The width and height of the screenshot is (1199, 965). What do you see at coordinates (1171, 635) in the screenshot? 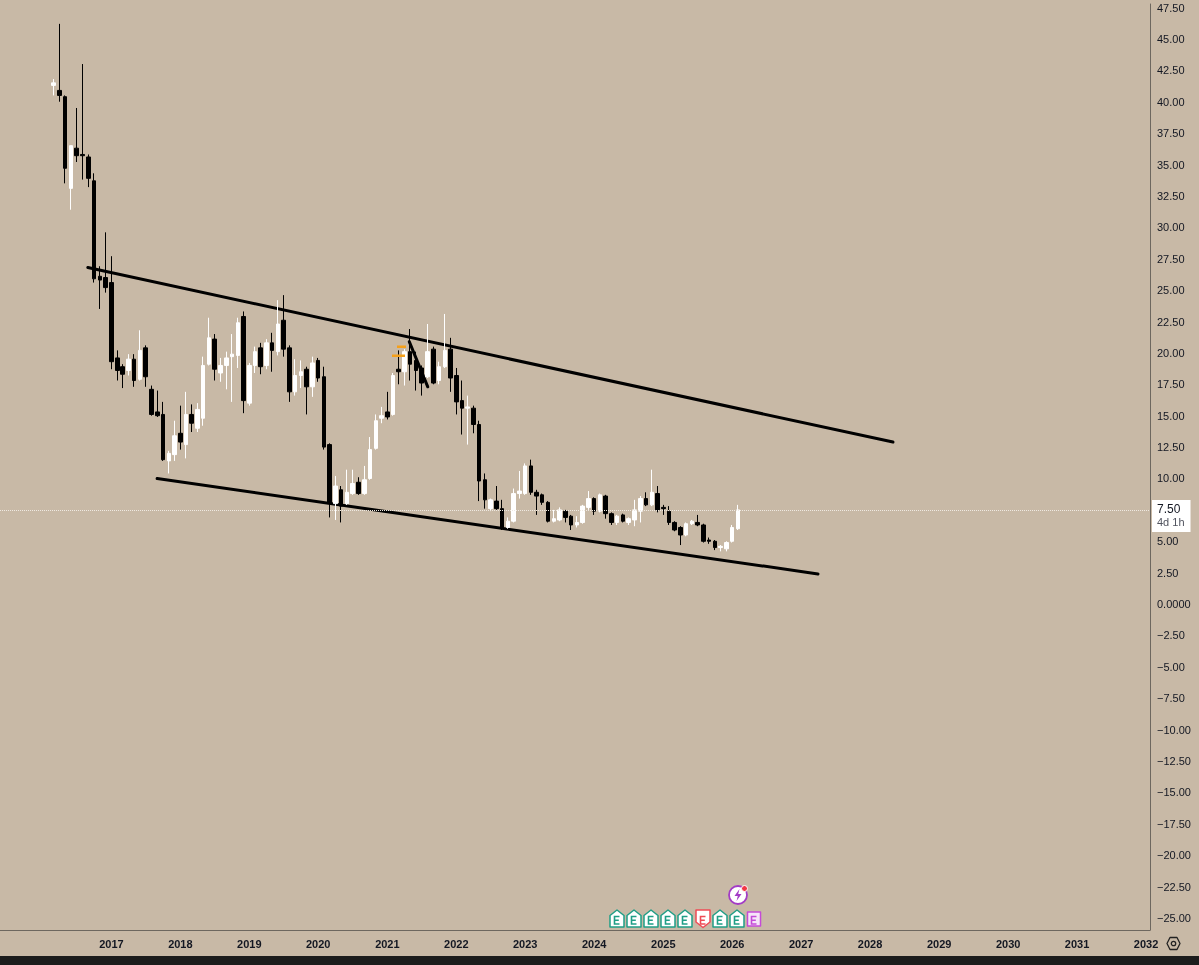
I see `y-tick-label: −2.50` at bounding box center [1171, 635].